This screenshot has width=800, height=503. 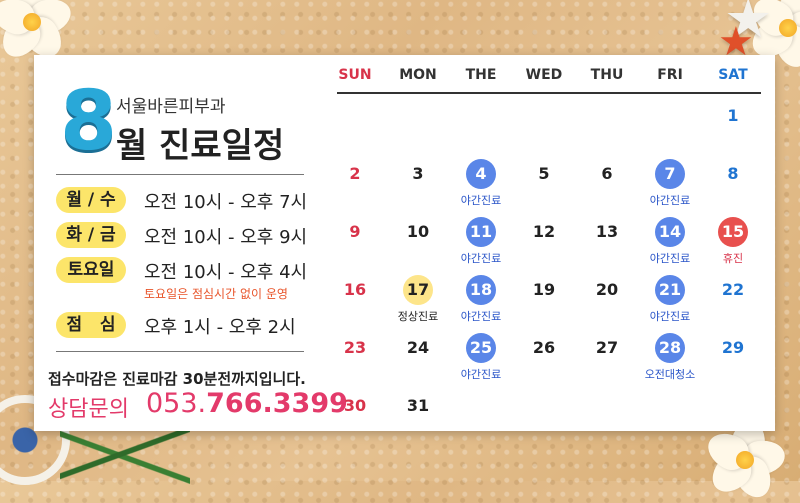 I want to click on calendar-day: 25 야간진료, so click(x=481, y=357).